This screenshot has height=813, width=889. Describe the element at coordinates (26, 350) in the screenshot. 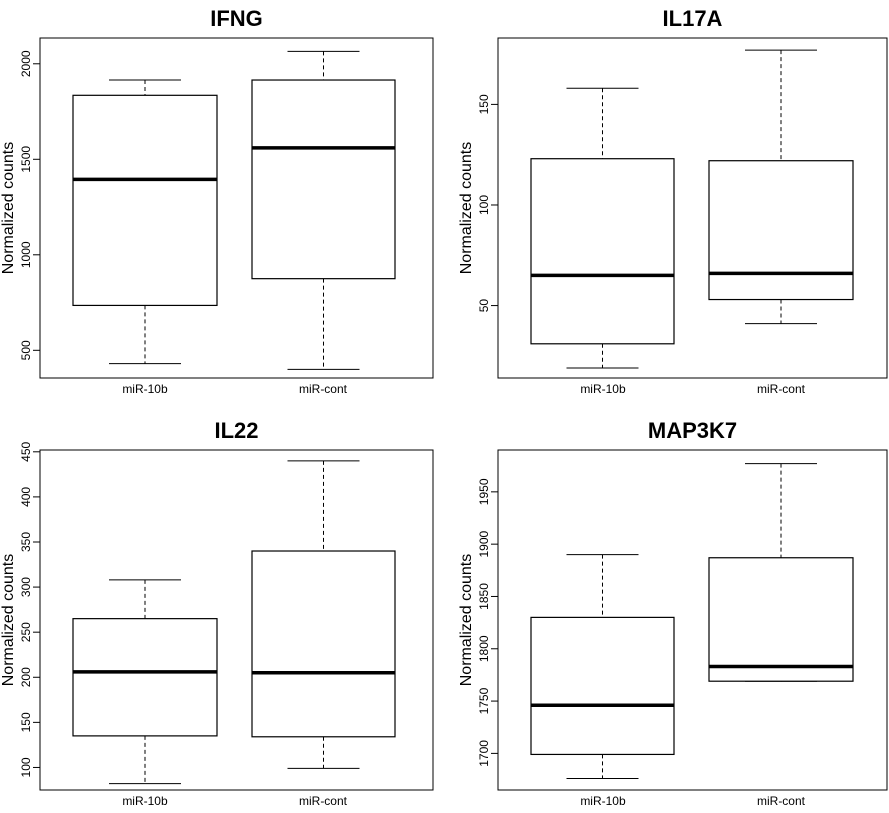

I see `y-tick-label: 500` at that location.